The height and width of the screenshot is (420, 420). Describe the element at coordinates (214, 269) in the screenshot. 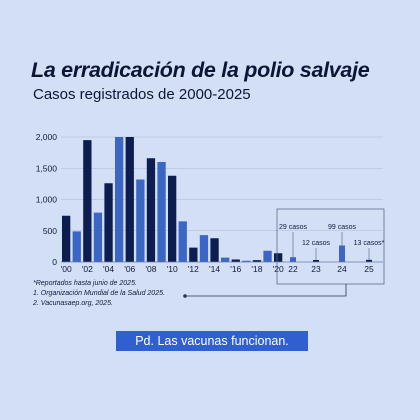

I see `x-tick-label: '14` at that location.